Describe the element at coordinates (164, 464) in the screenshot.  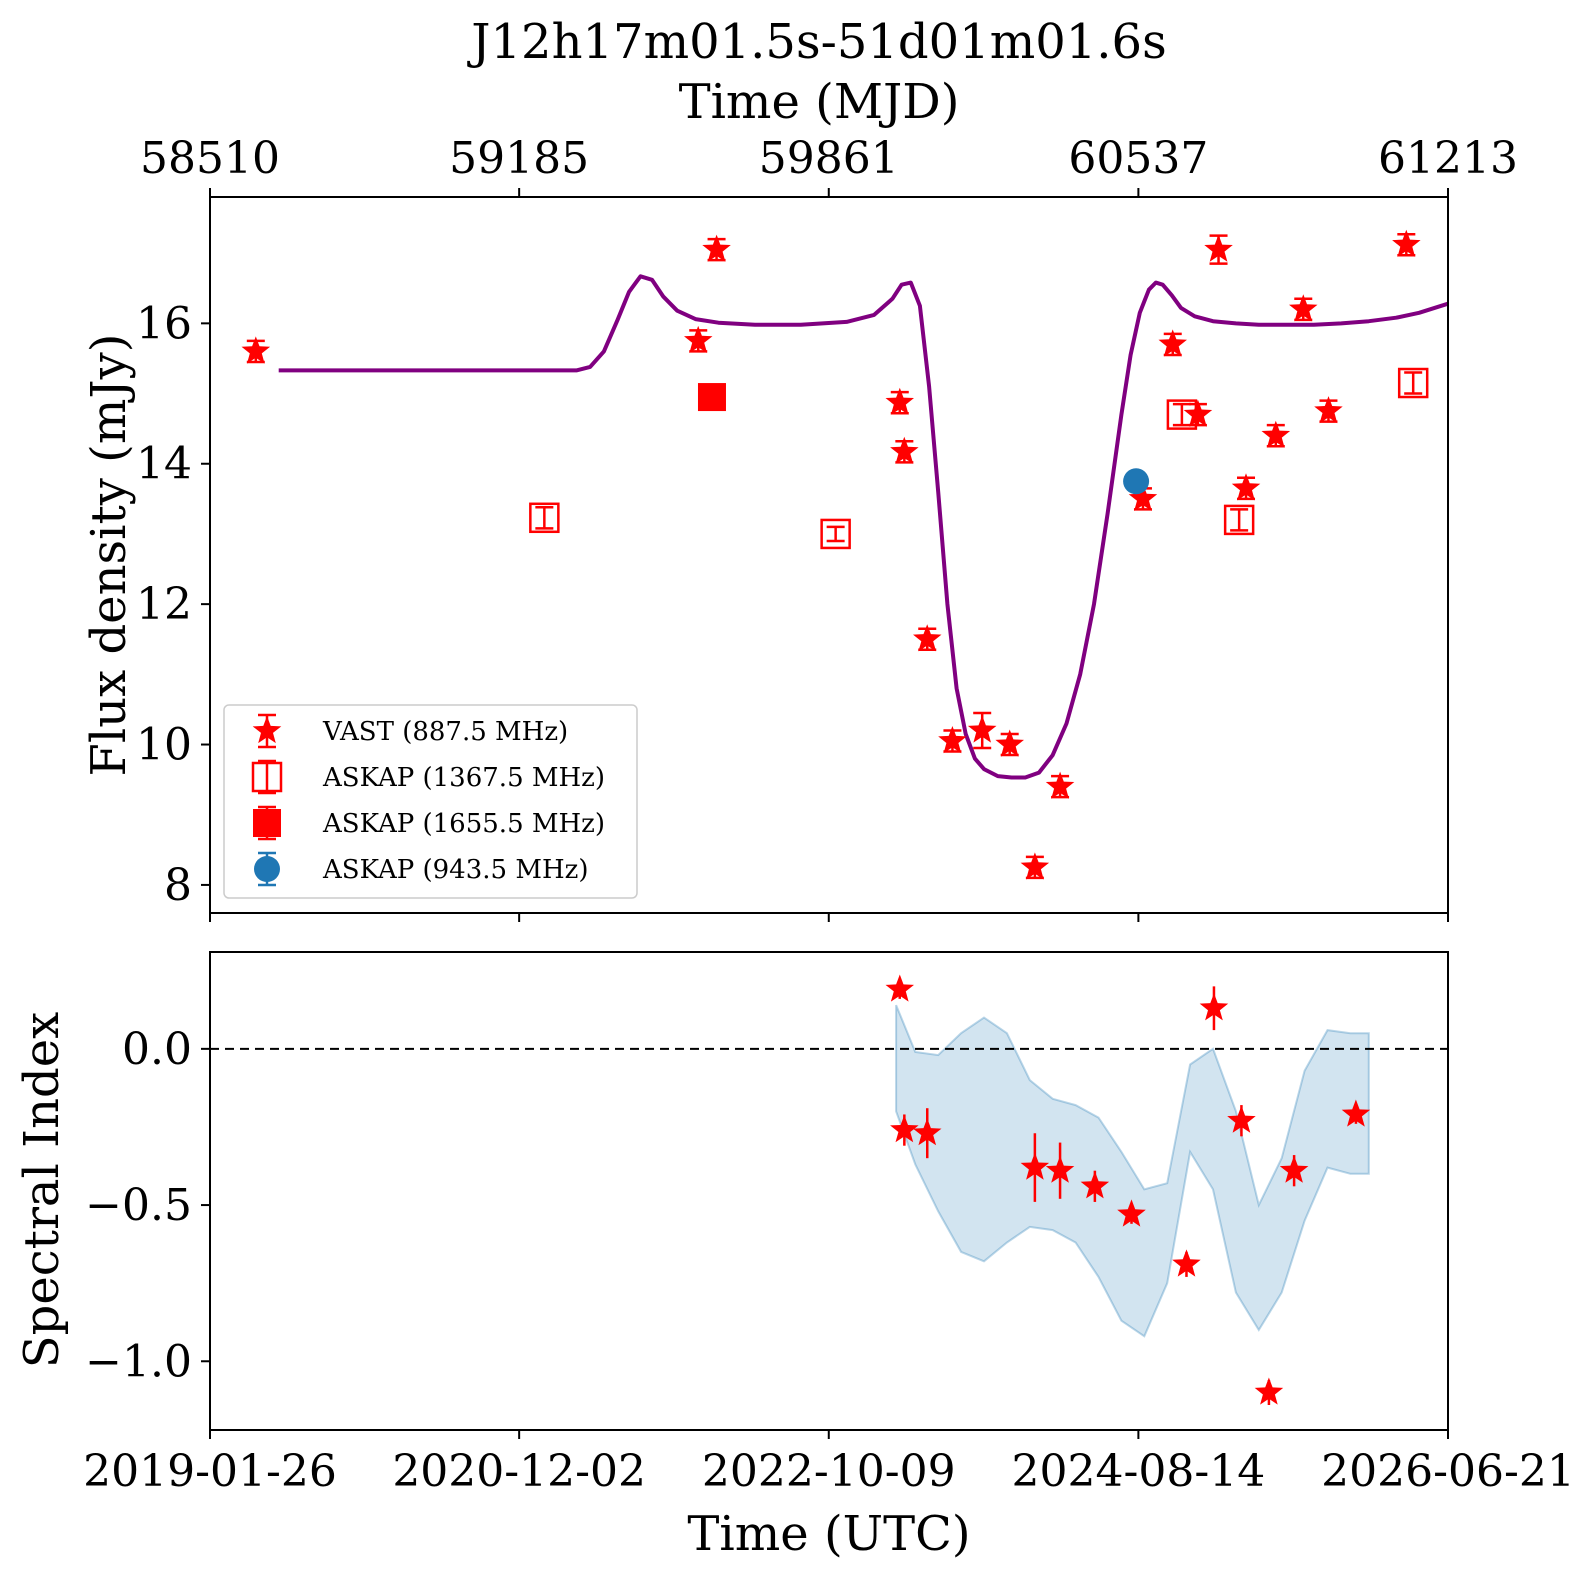
I see `flux-y-tick-label: 14` at that location.